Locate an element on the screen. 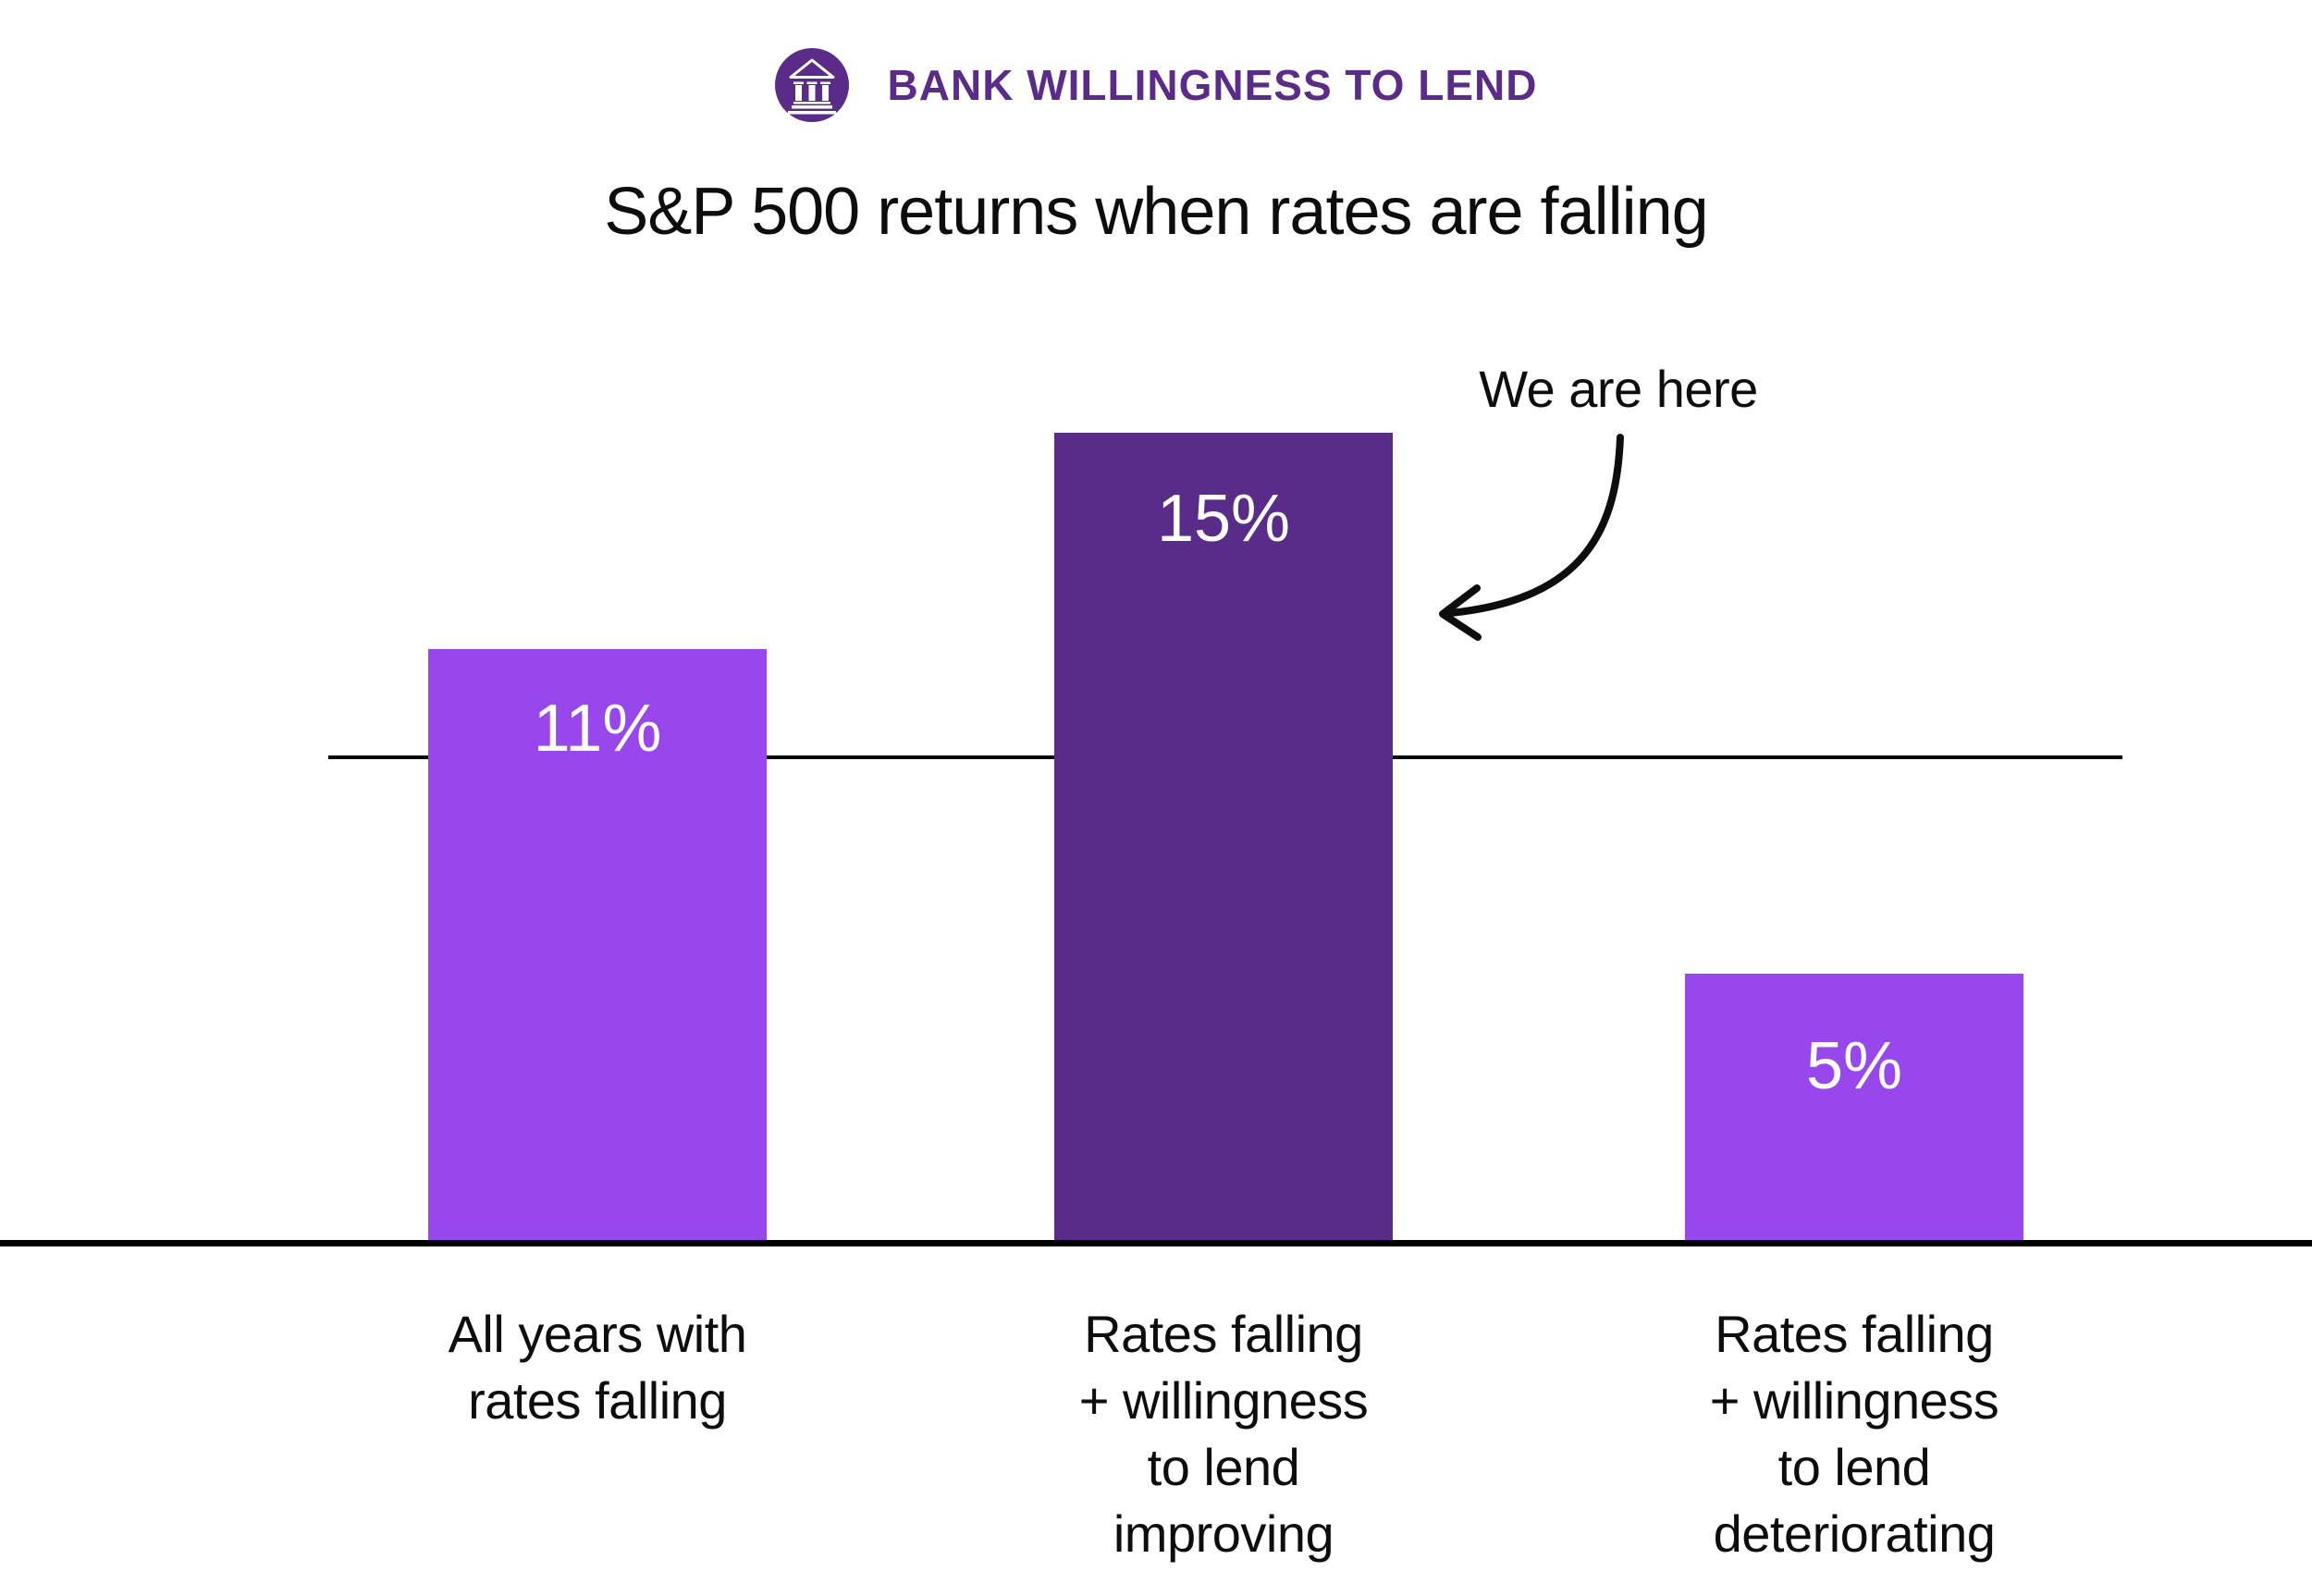 The height and width of the screenshot is (1596, 2312). bar-willingness-deteriorating: 5% is located at coordinates (1854, 1109).